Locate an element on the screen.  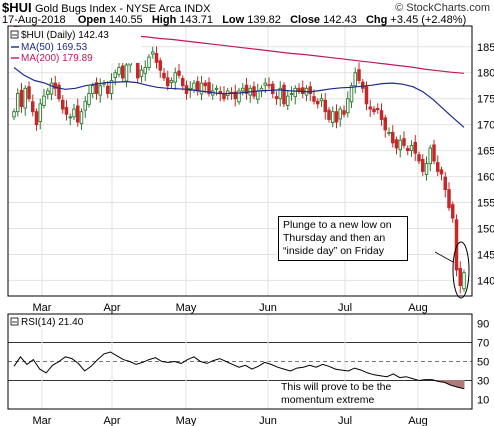
rsi-y-tick-label: 90 is located at coordinates (483, 325).